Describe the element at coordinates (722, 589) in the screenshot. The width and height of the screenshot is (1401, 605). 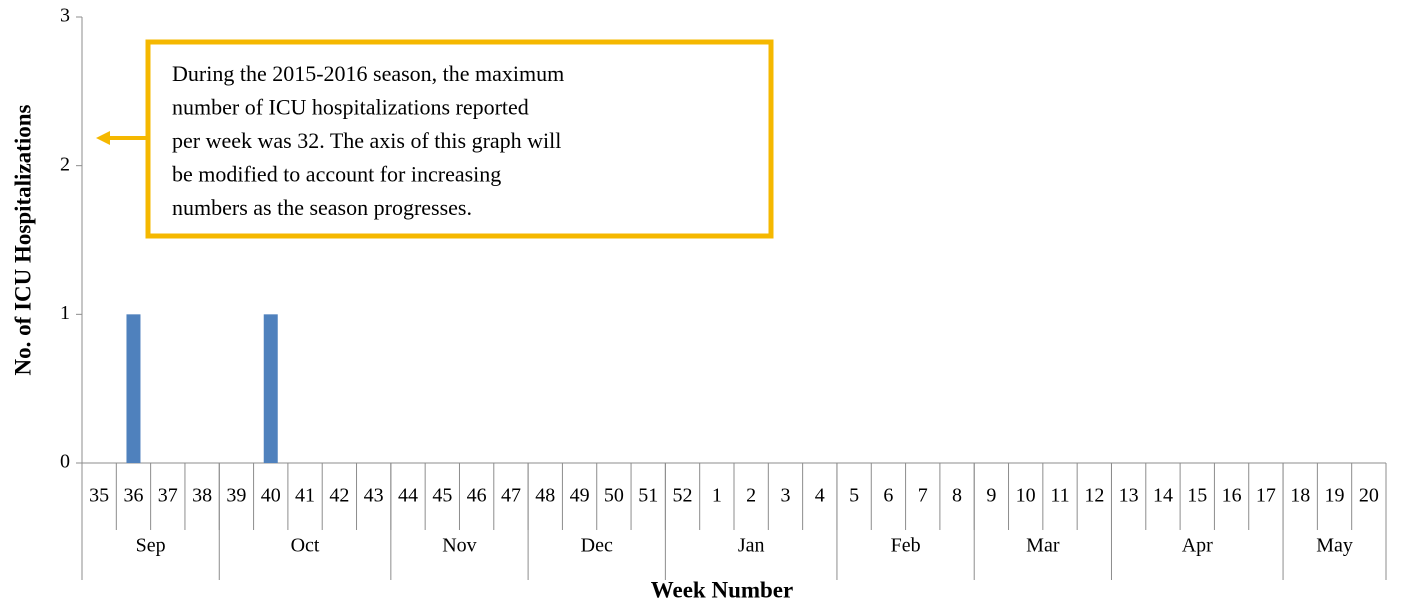
I see `x-axis-title: Week Number` at that location.